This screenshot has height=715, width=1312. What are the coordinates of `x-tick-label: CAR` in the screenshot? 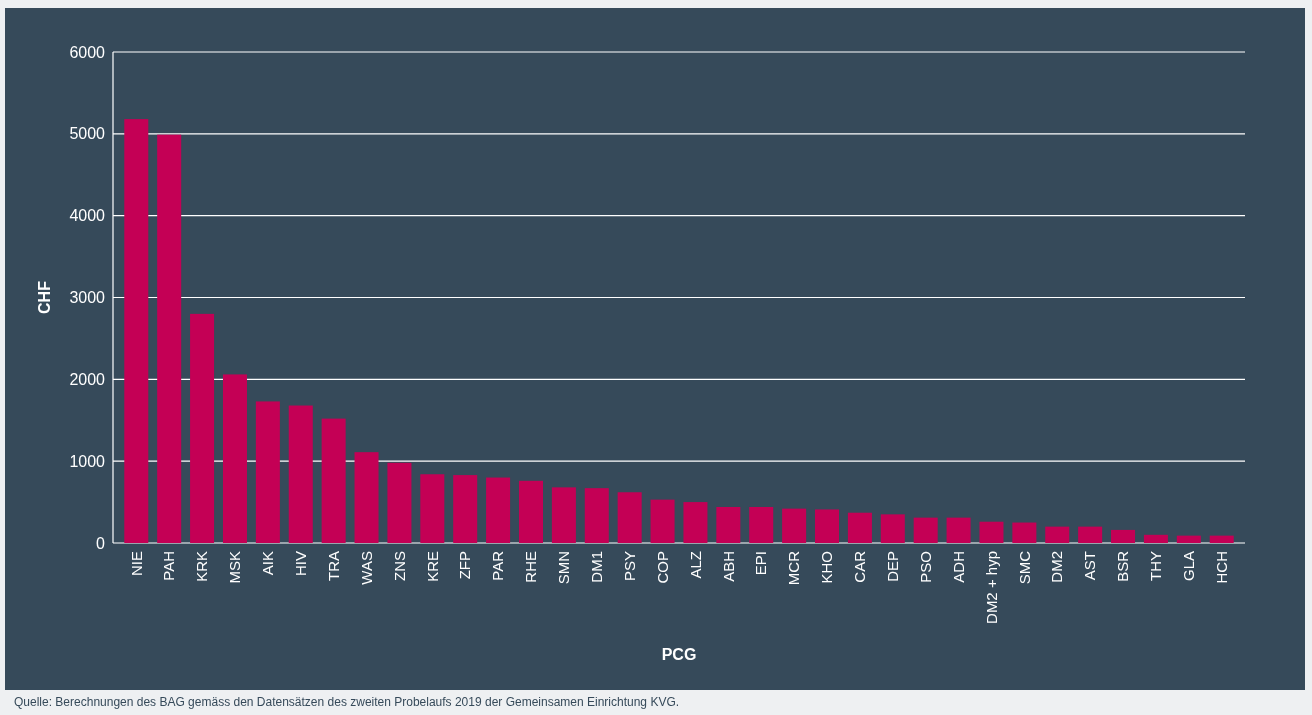 It's located at (860, 566).